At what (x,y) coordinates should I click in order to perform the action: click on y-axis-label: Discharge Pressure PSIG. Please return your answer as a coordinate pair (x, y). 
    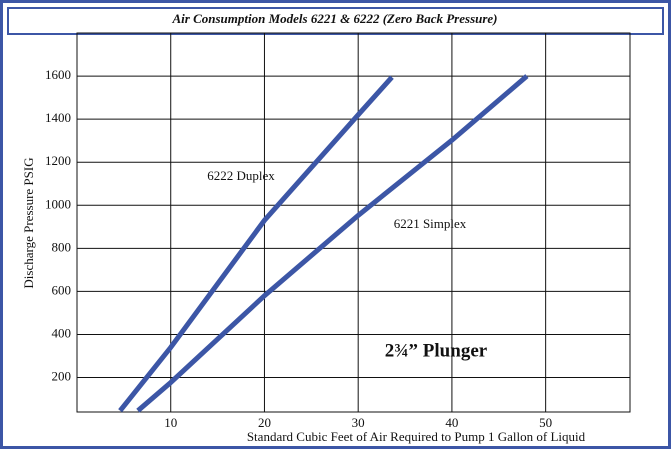
    Looking at the image, I should click on (28, 222).